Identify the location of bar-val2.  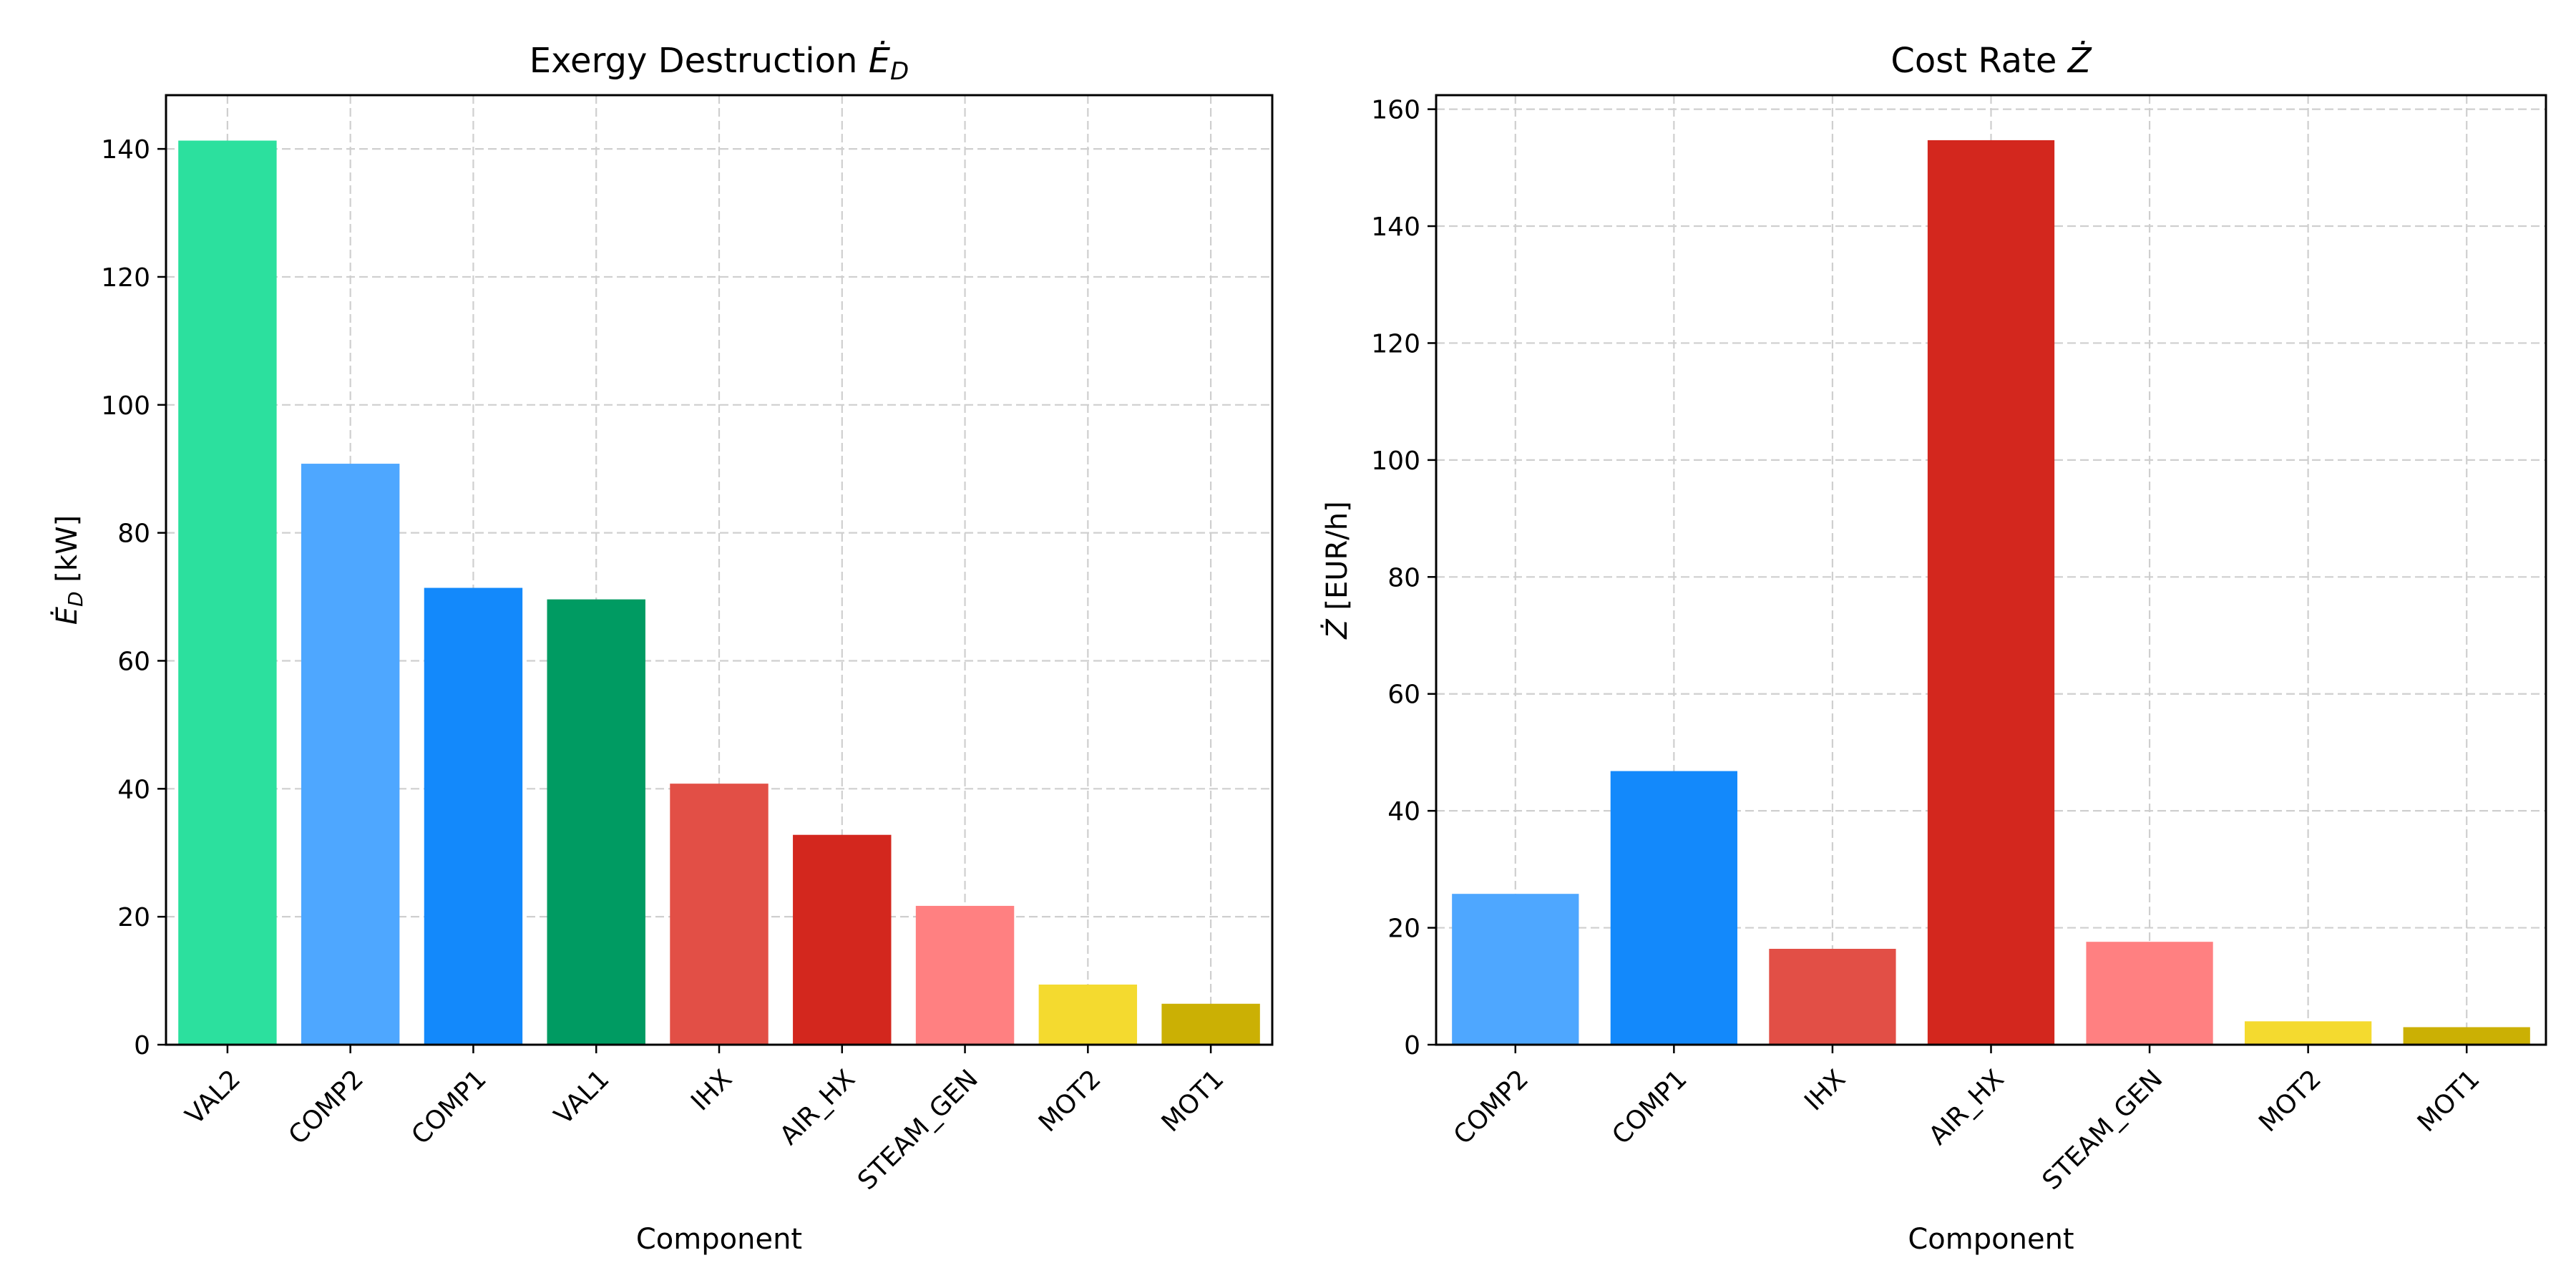
(227, 592).